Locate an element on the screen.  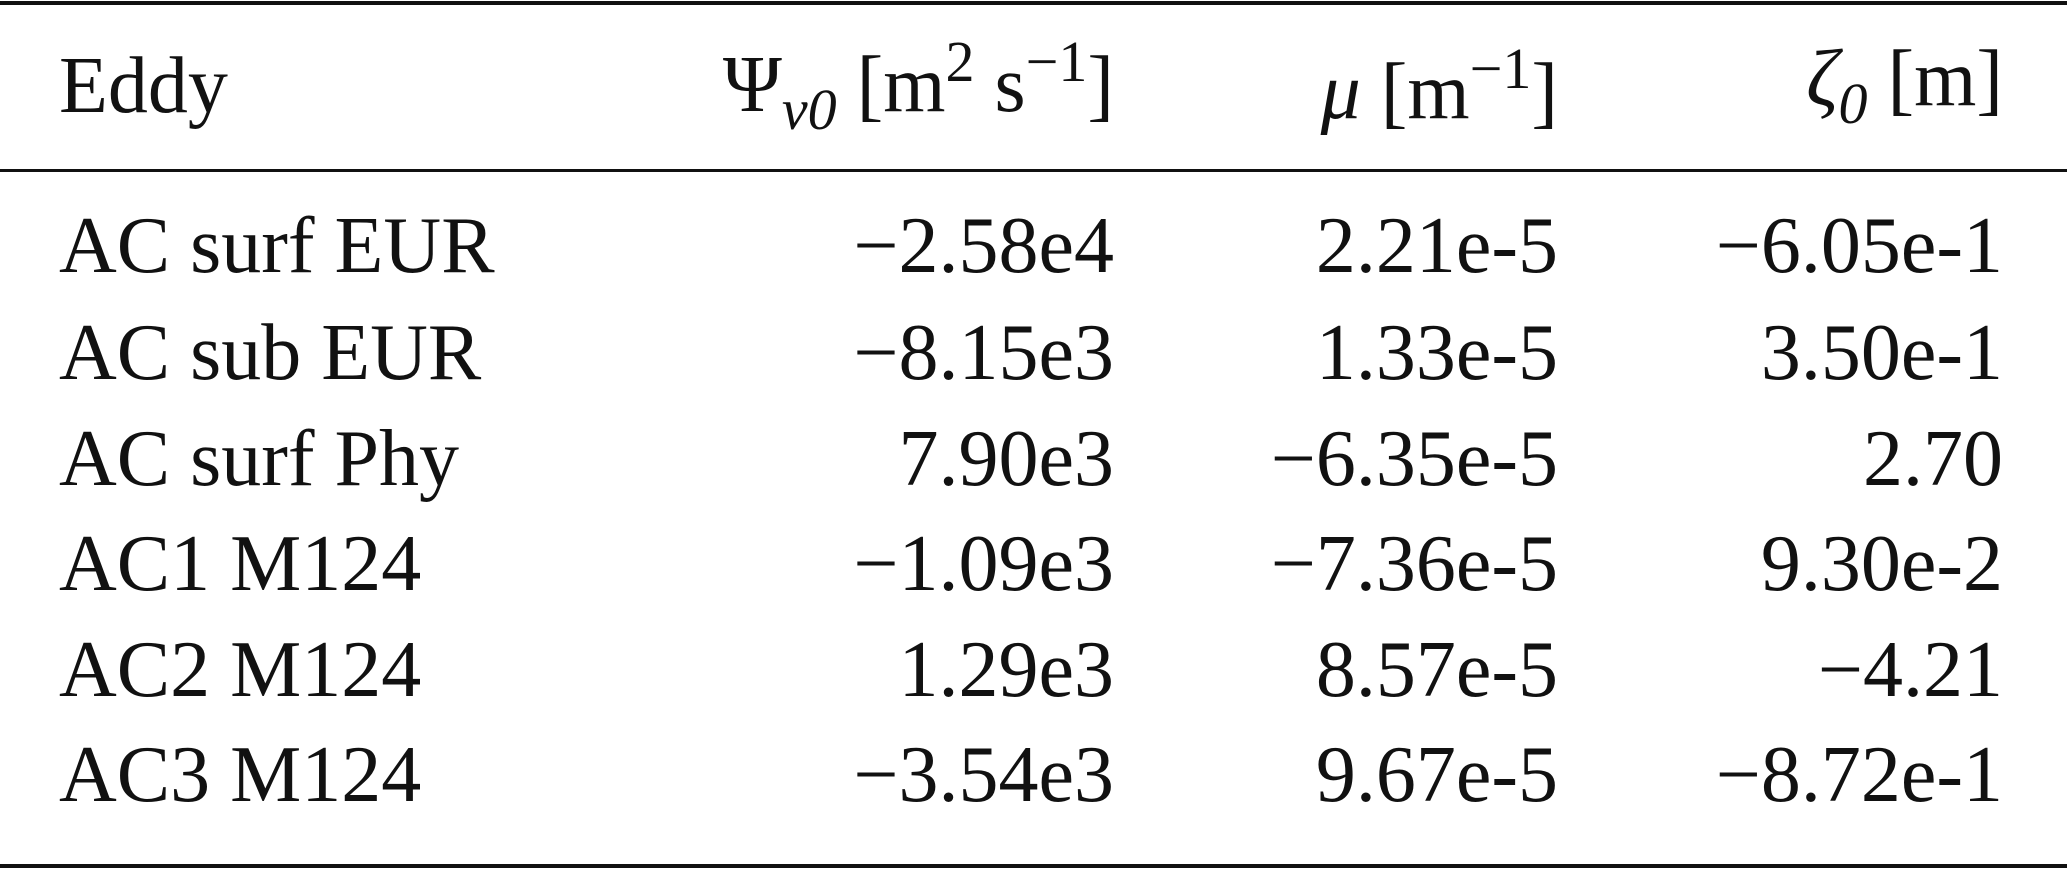
header-text: [m] is located at coordinates (1935, 79).